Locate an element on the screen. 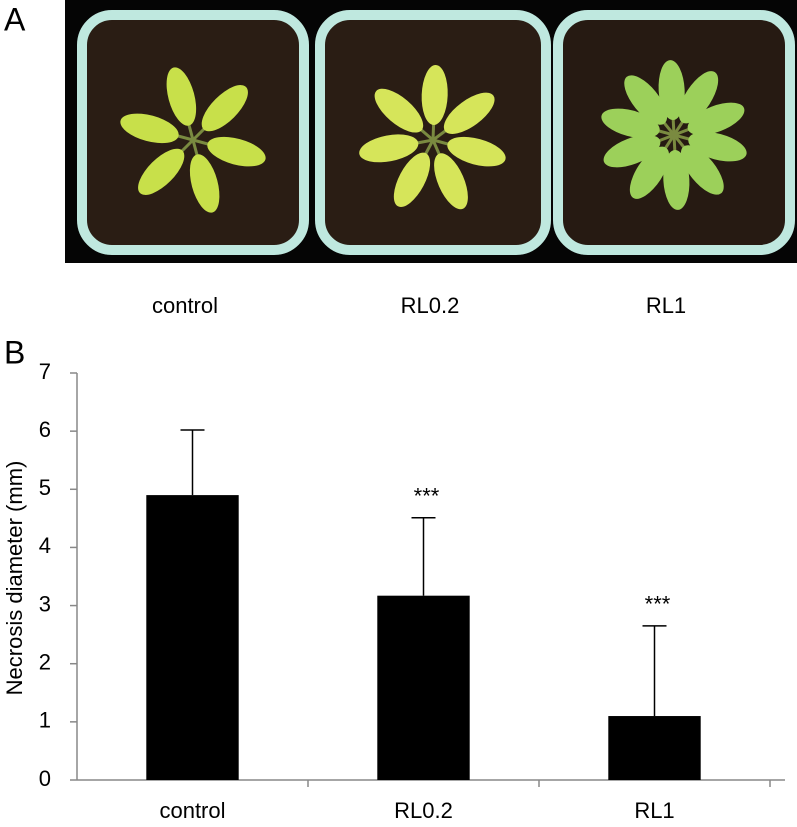 The image size is (797, 827). panel-label: B is located at coordinates (14, 352).